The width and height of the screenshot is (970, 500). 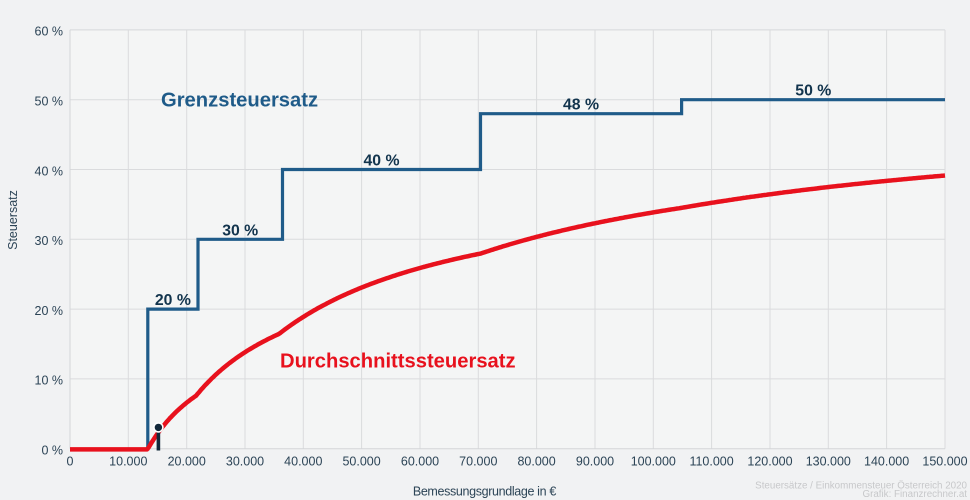 I want to click on svg-text: 80.000, so click(x=536, y=462).